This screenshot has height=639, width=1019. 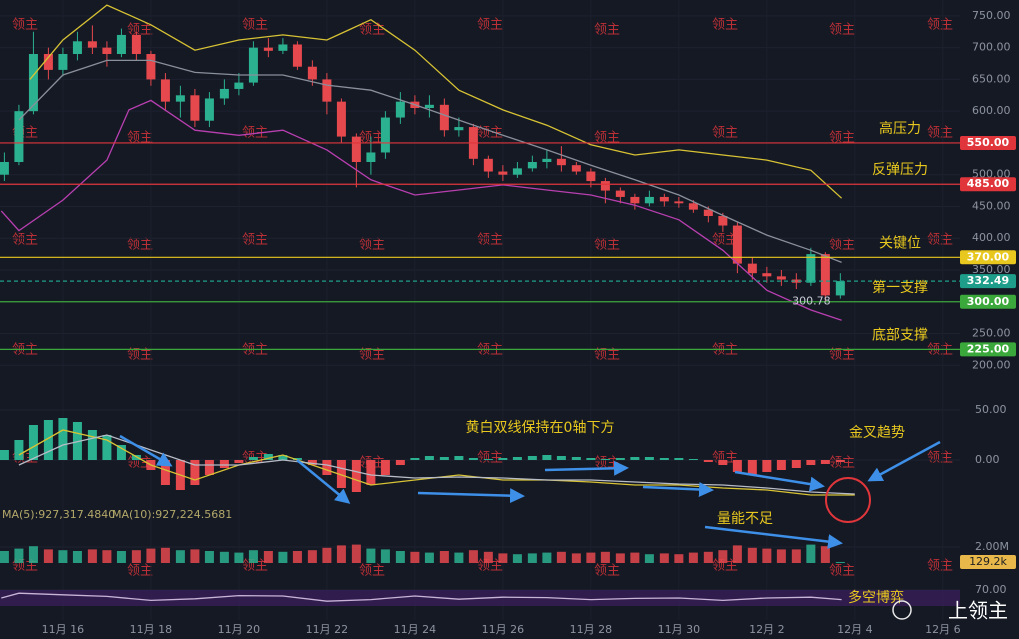 What do you see at coordinates (540, 427) in the screenshot?
I see `annotation: 黄白双线保持在0轴下方` at bounding box center [540, 427].